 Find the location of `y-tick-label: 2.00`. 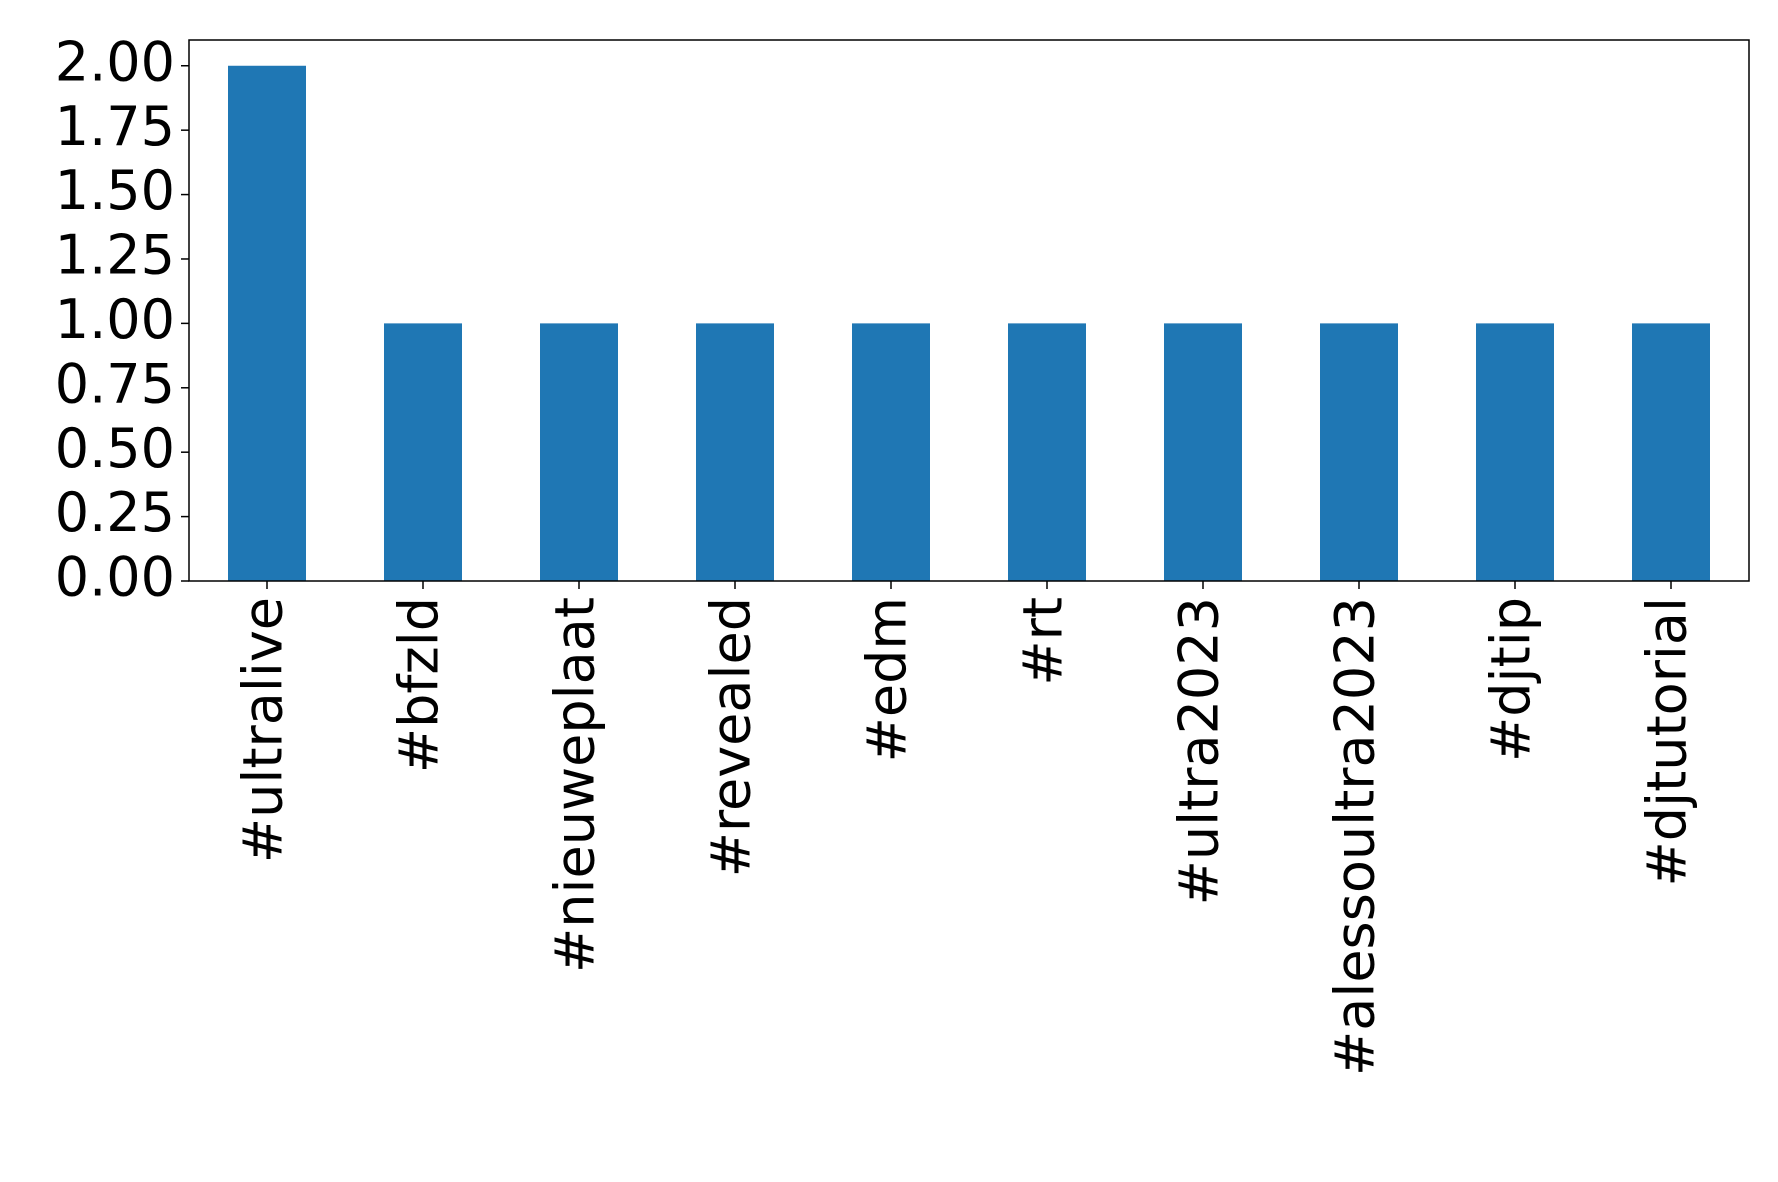

y-tick-label: 2.00 is located at coordinates (115, 61).